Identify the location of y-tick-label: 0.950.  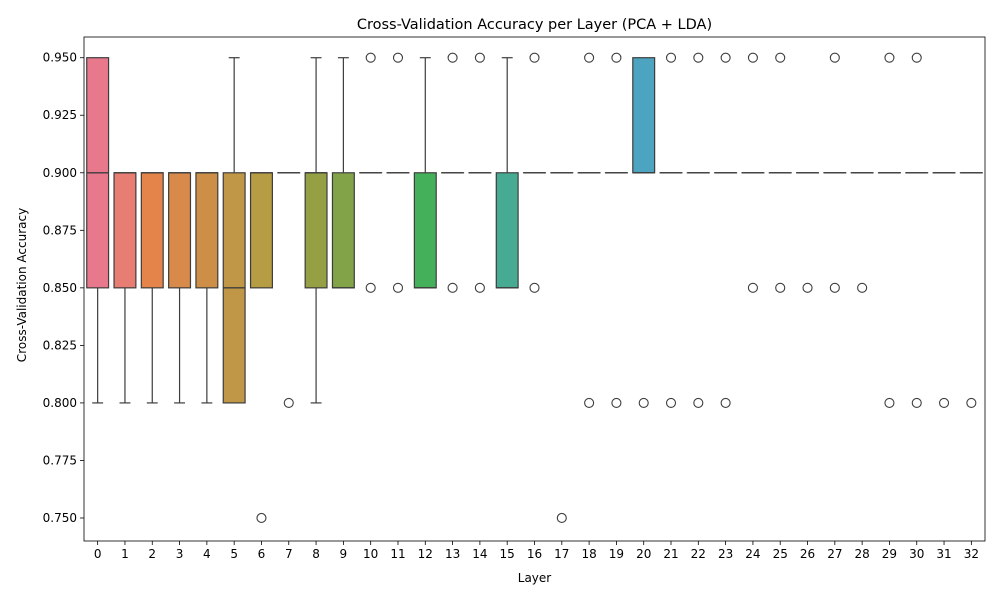
(60, 58).